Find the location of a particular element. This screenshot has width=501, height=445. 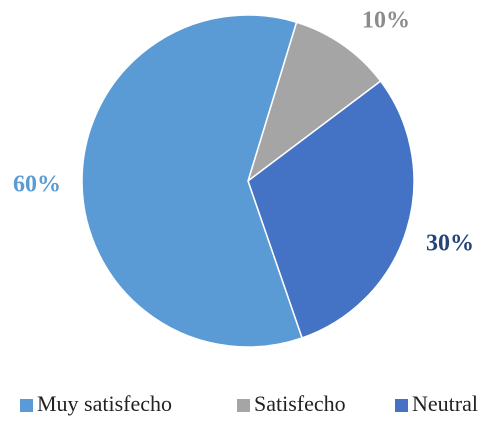

pie-slice-satisfecho is located at coordinates (314, 102).